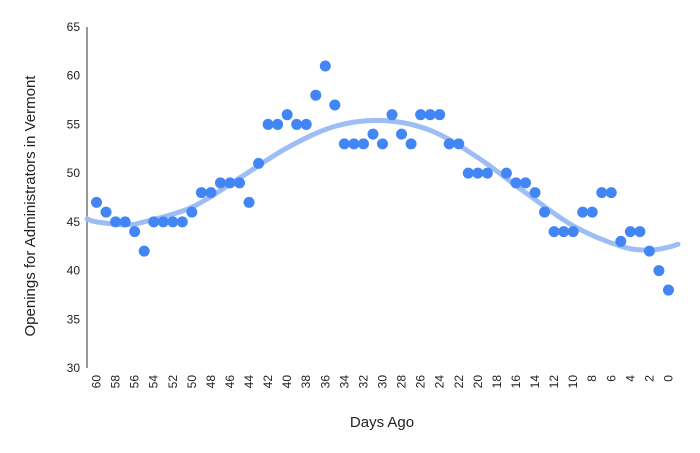 This screenshot has height=453, width=700. I want to click on x-tick-label: 30, so click(383, 382).